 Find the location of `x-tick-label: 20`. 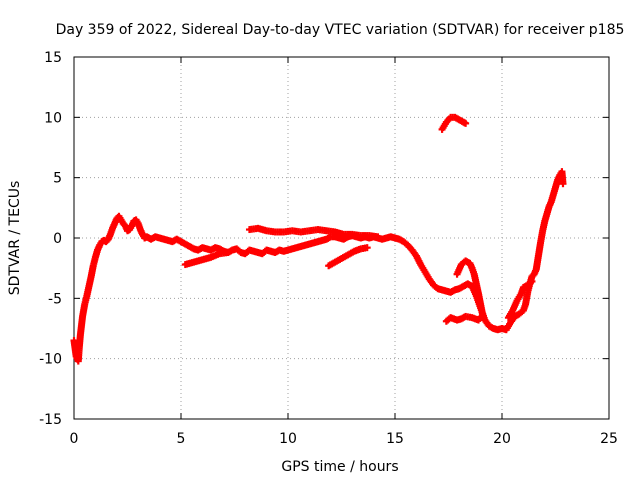

x-tick-label: 20 is located at coordinates (502, 439).